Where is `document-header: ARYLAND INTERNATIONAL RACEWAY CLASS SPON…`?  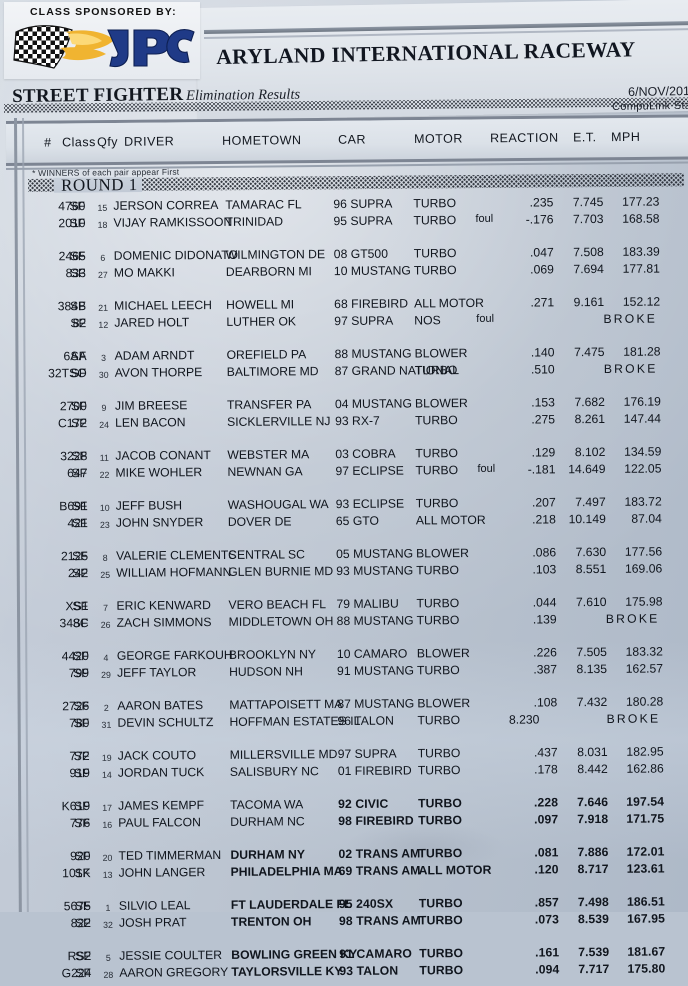 document-header: ARYLAND INTERNATIONAL RACEWAY CLASS SPON… is located at coordinates (344, 63).